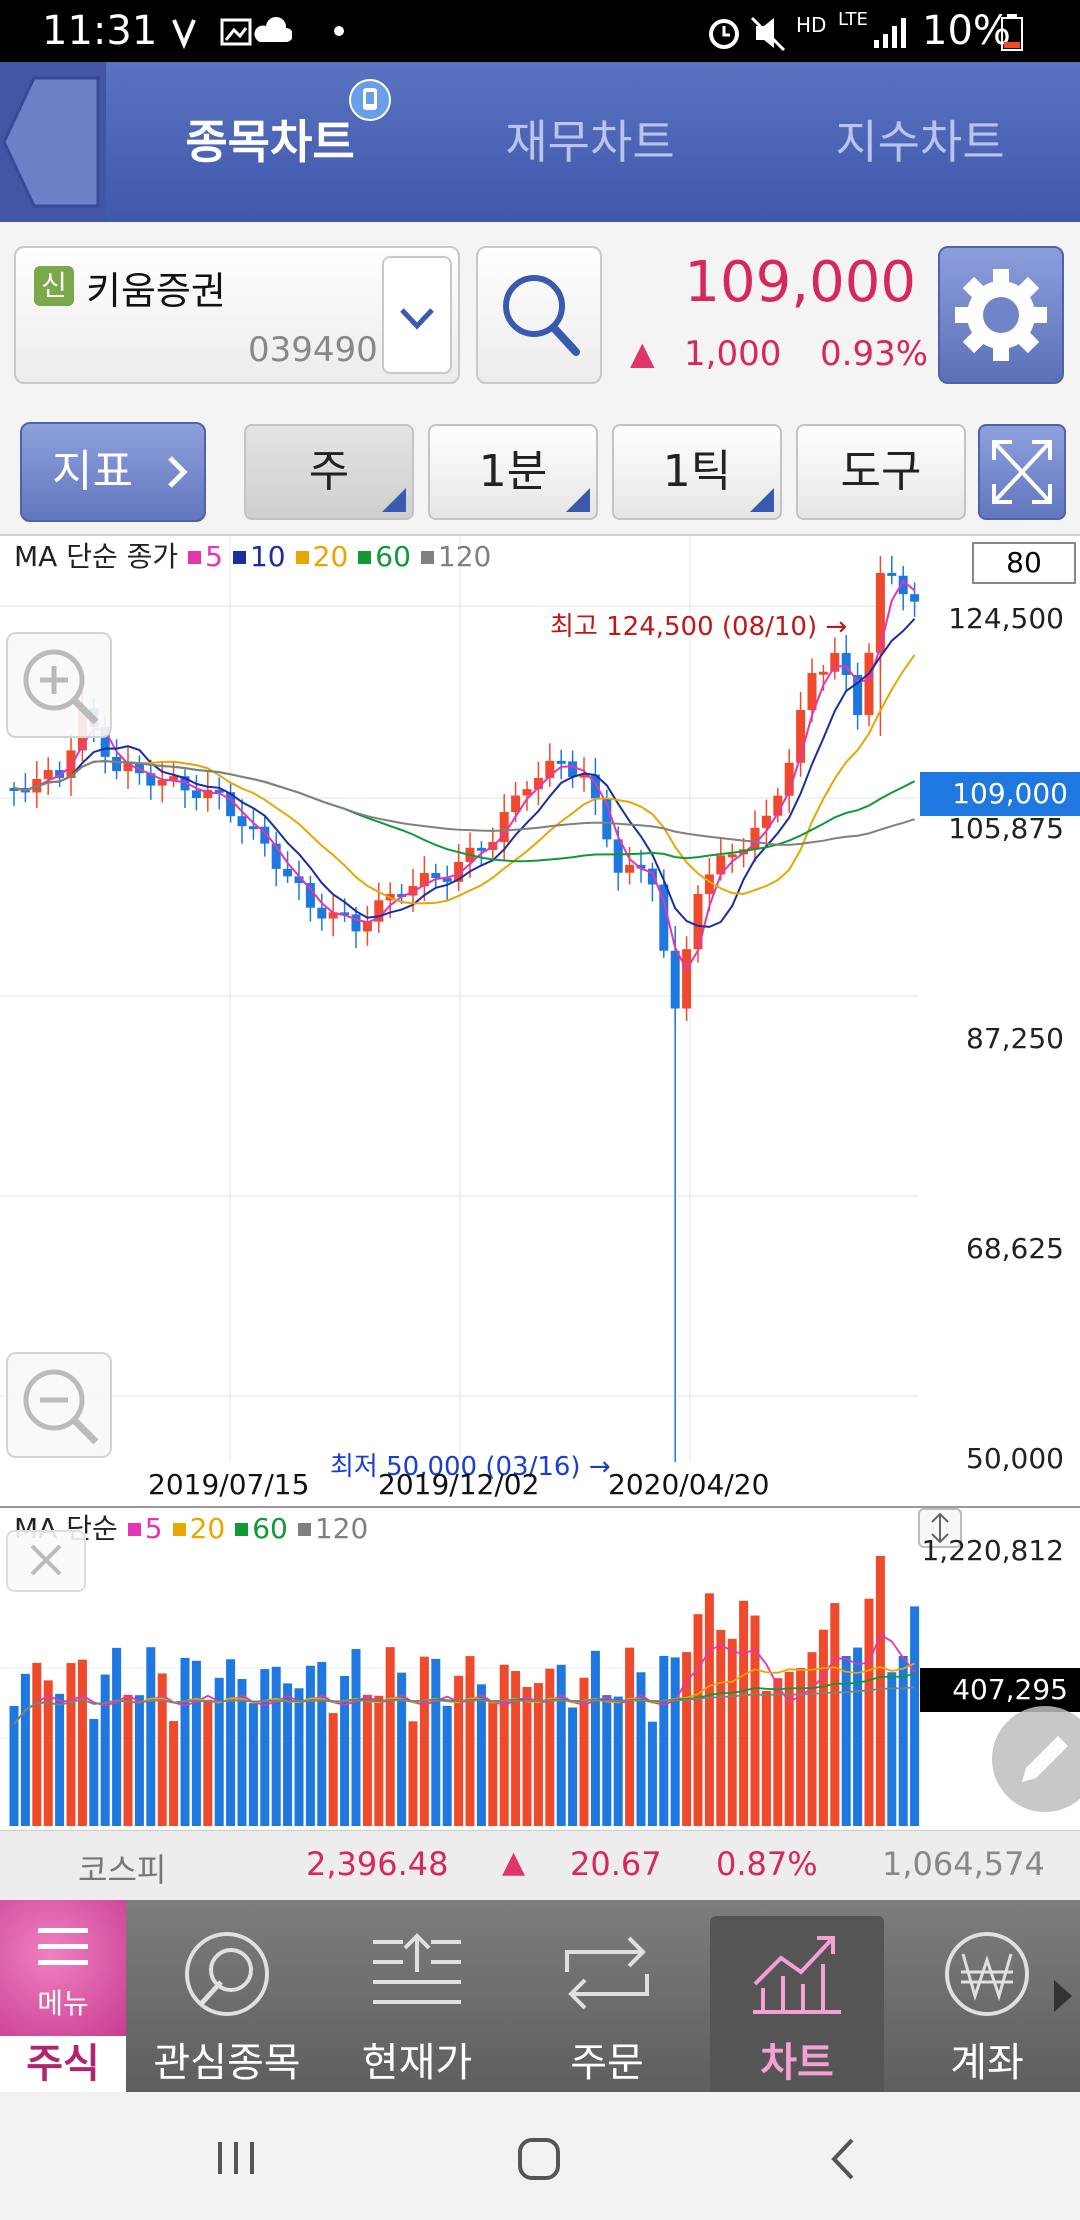 This screenshot has height=2220, width=1080. I want to click on nav-account: 계좌, so click(986, 1996).